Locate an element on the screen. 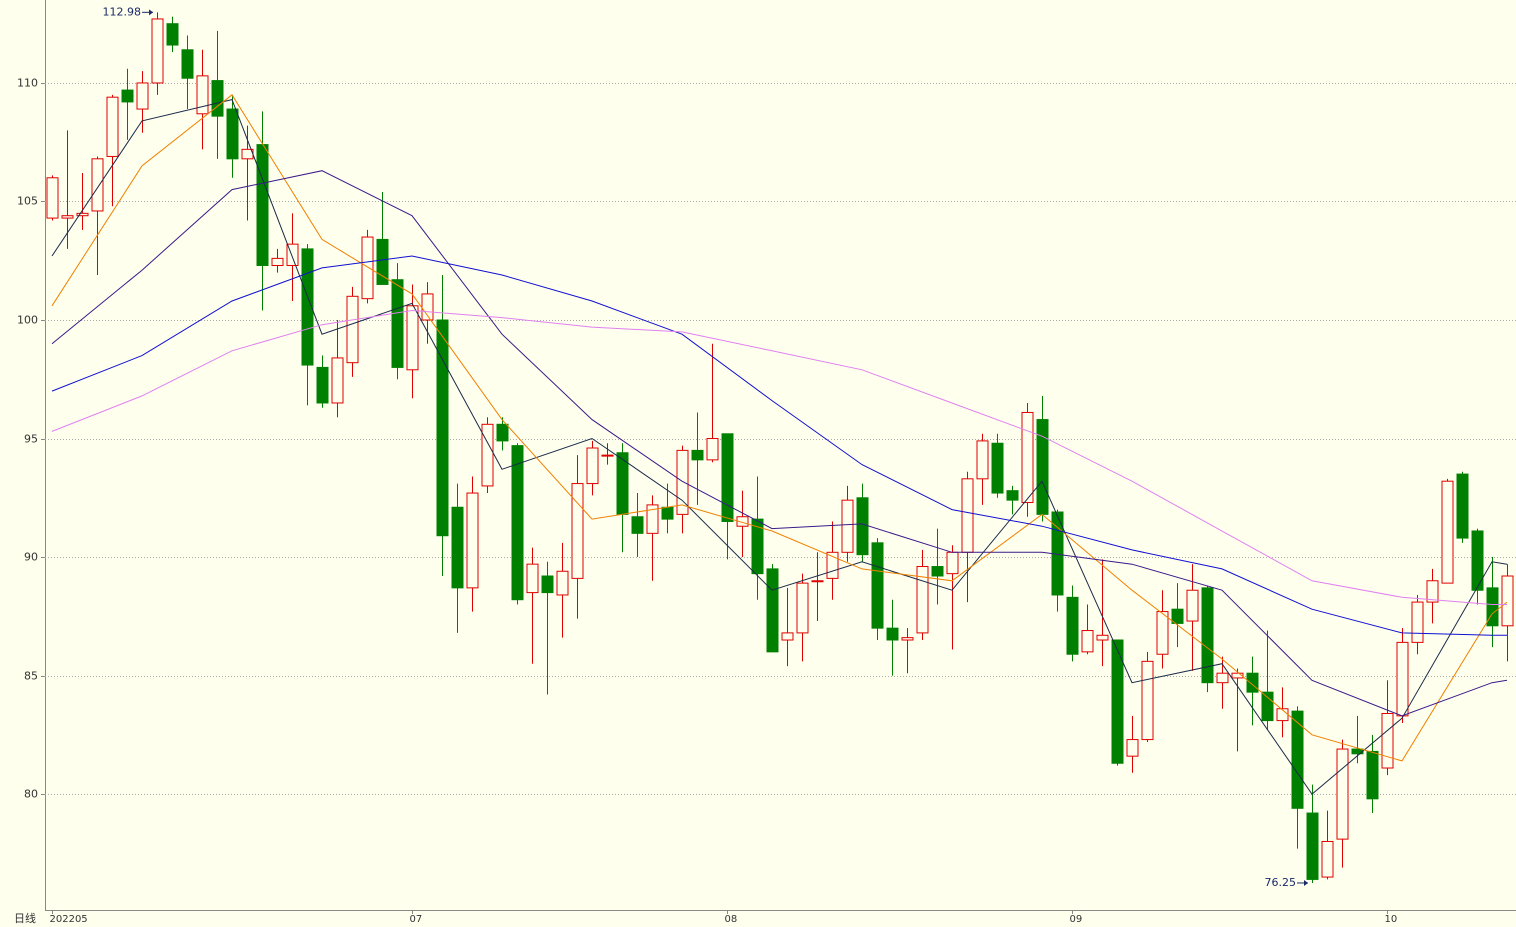 The height and width of the screenshot is (927, 1516). y-tick-label: 110 is located at coordinates (27, 83).